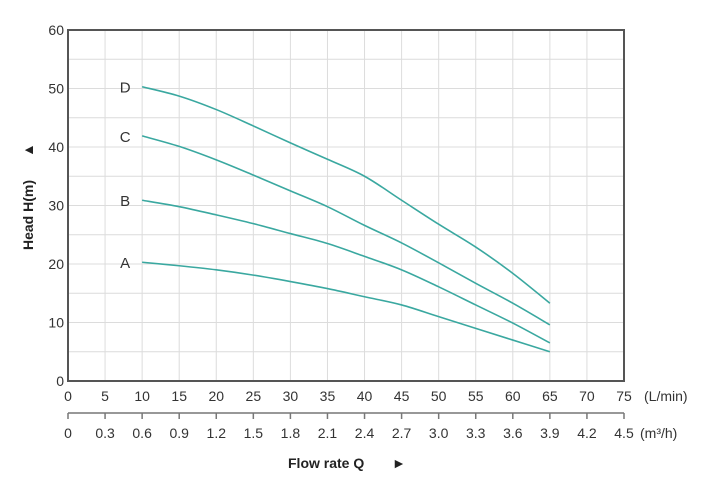 This screenshot has height=482, width=711. What do you see at coordinates (365, 396) in the screenshot?
I see `x-tick-label: 40` at bounding box center [365, 396].